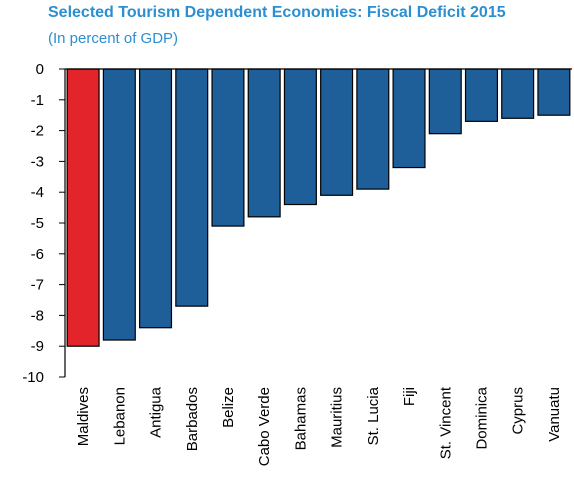 This screenshot has width=574, height=484. I want to click on y-tick-label: -6, so click(37, 254).